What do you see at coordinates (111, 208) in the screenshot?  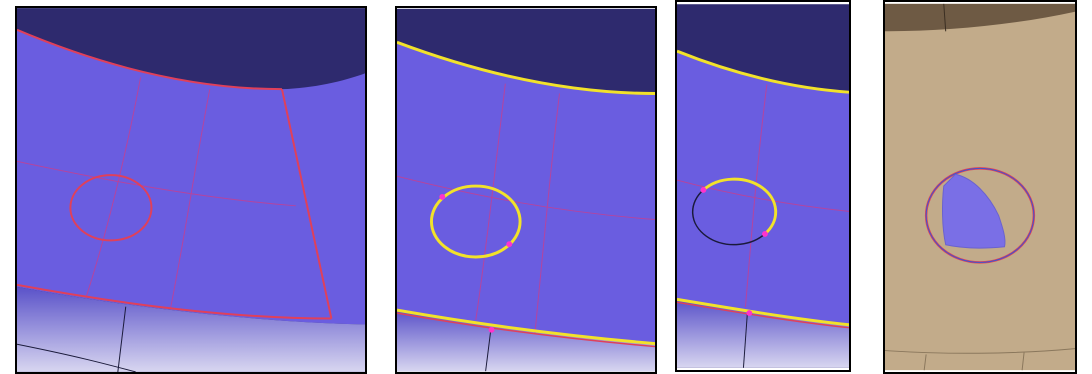 I see `hole-outline` at bounding box center [111, 208].